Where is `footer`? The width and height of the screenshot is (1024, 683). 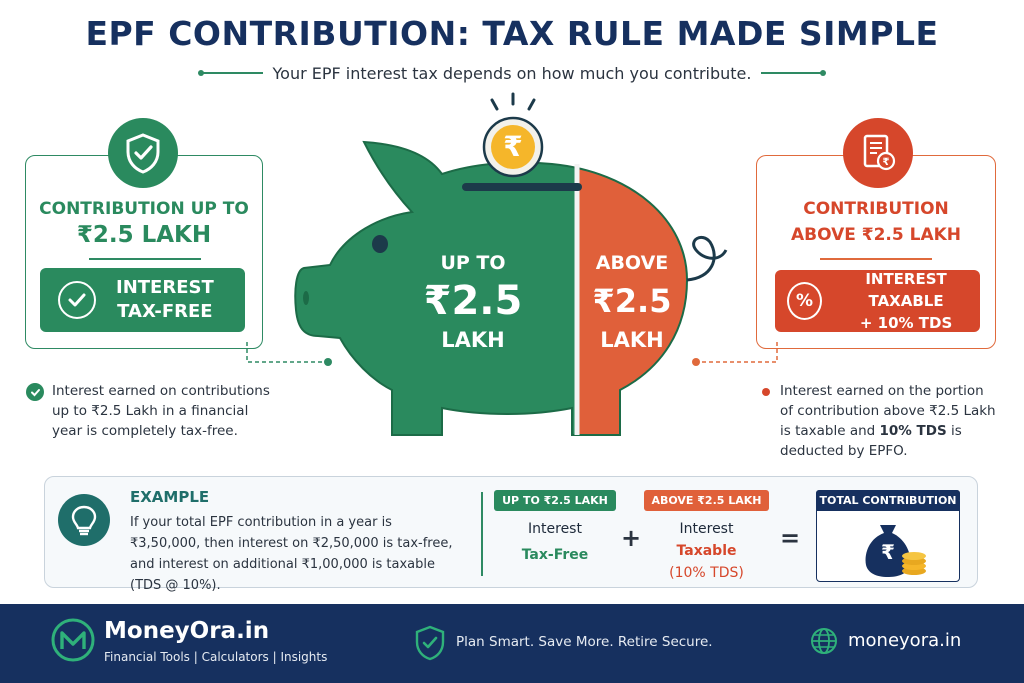 footer is located at coordinates (512, 643).